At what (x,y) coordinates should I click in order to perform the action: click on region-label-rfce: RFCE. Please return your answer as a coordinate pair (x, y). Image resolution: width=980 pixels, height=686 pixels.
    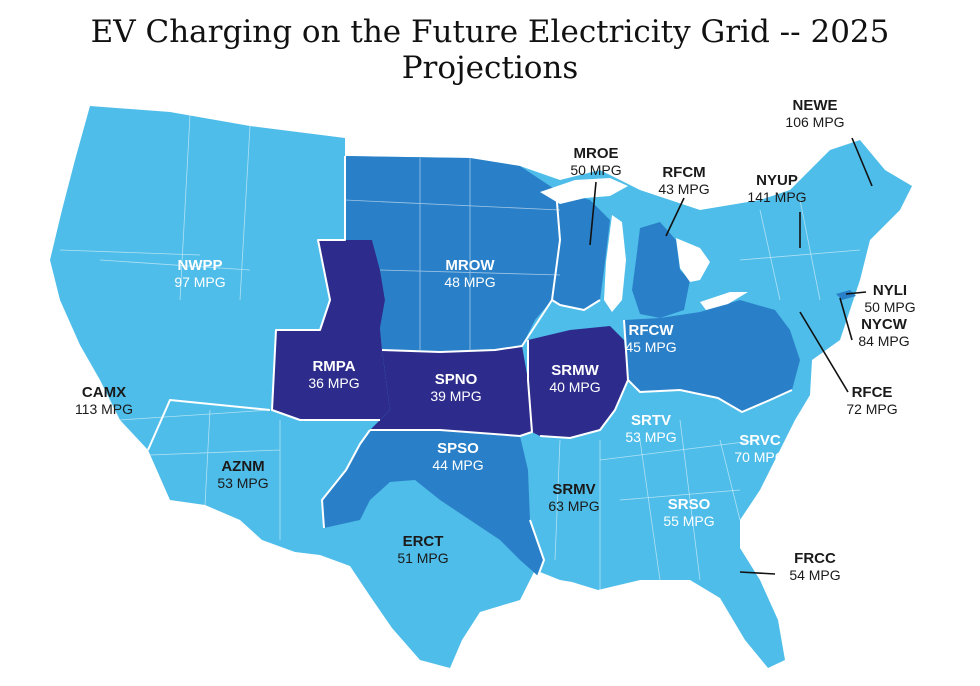
    Looking at the image, I should click on (872, 392).